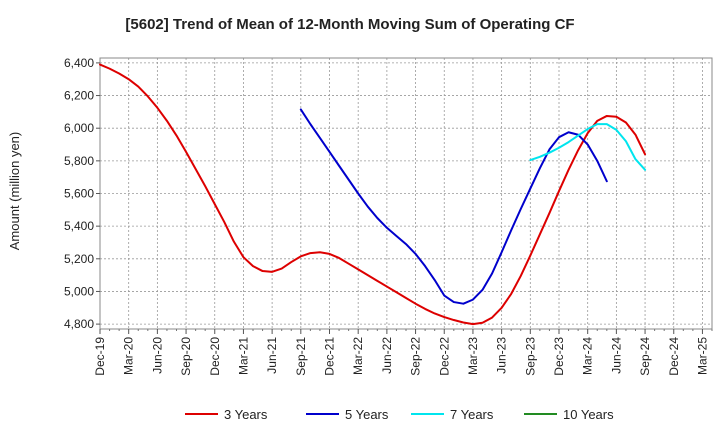 The width and height of the screenshot is (720, 440). I want to click on x-tick-label: Dec-20, so click(215, 356).